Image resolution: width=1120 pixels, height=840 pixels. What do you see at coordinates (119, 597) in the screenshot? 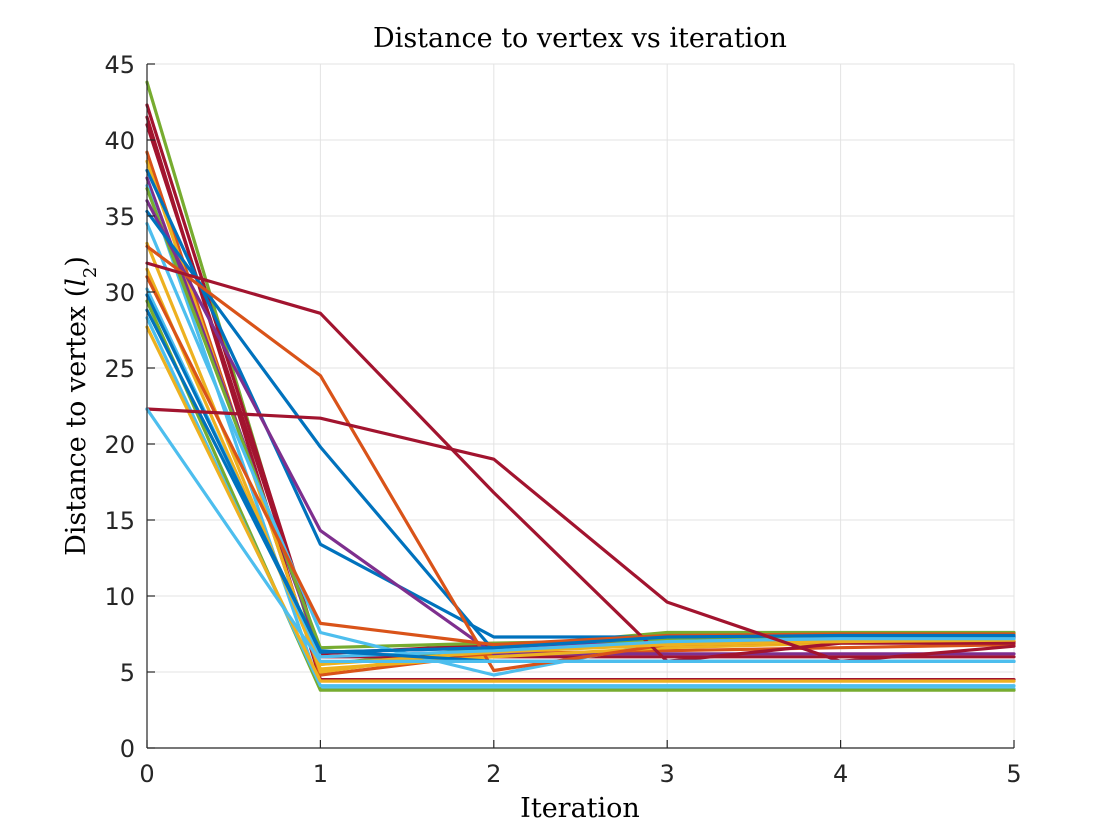
I see `y-tick-label: 10` at bounding box center [119, 597].